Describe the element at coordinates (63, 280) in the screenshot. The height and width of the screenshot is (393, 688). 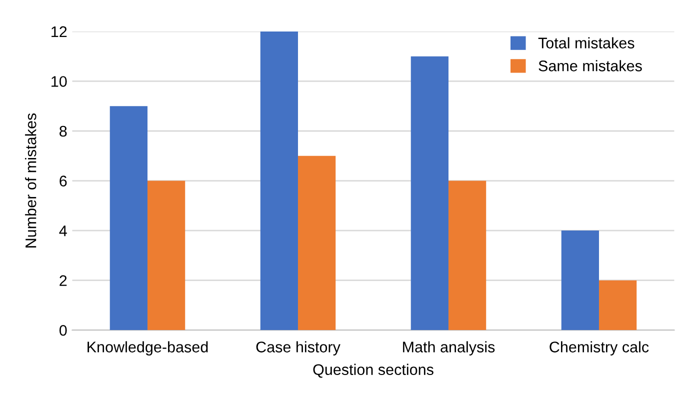
I see `y-tick-label: 2` at that location.